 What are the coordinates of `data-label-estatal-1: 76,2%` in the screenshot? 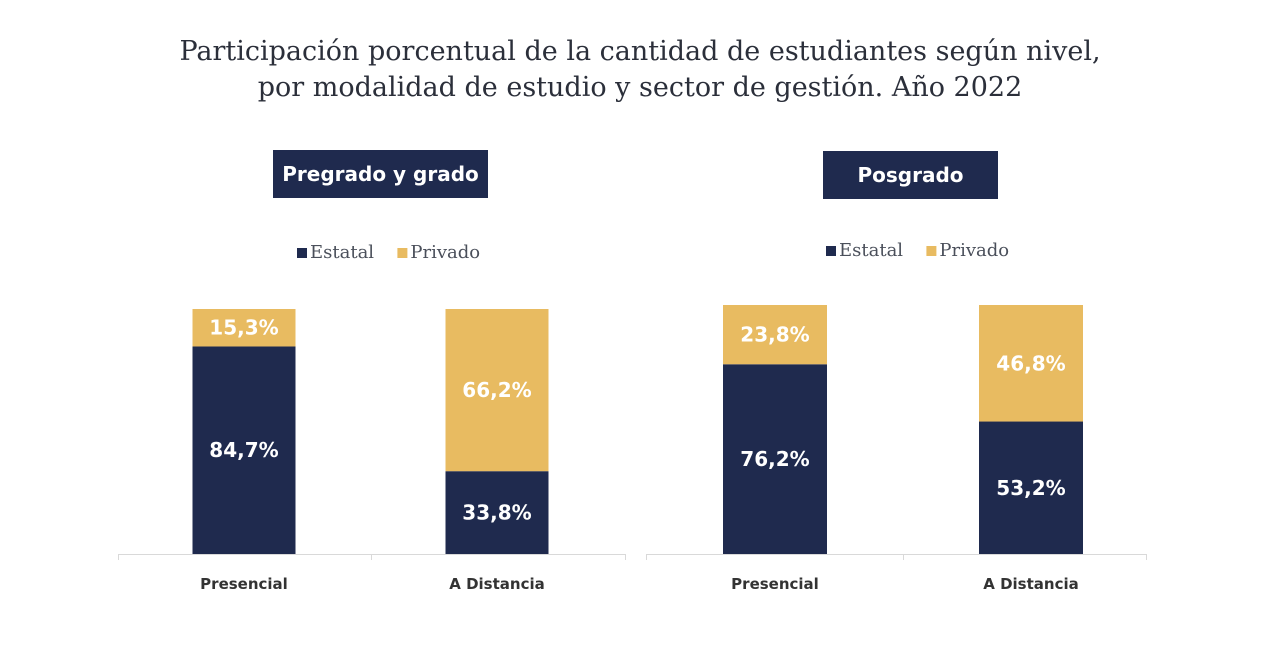 It's located at (774, 459).